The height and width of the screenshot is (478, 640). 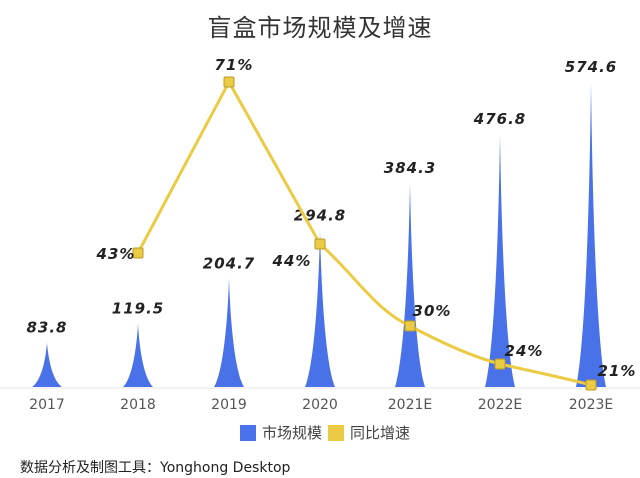 What do you see at coordinates (234, 65) in the screenshot?
I see `growth-value-label: 71%` at bounding box center [234, 65].